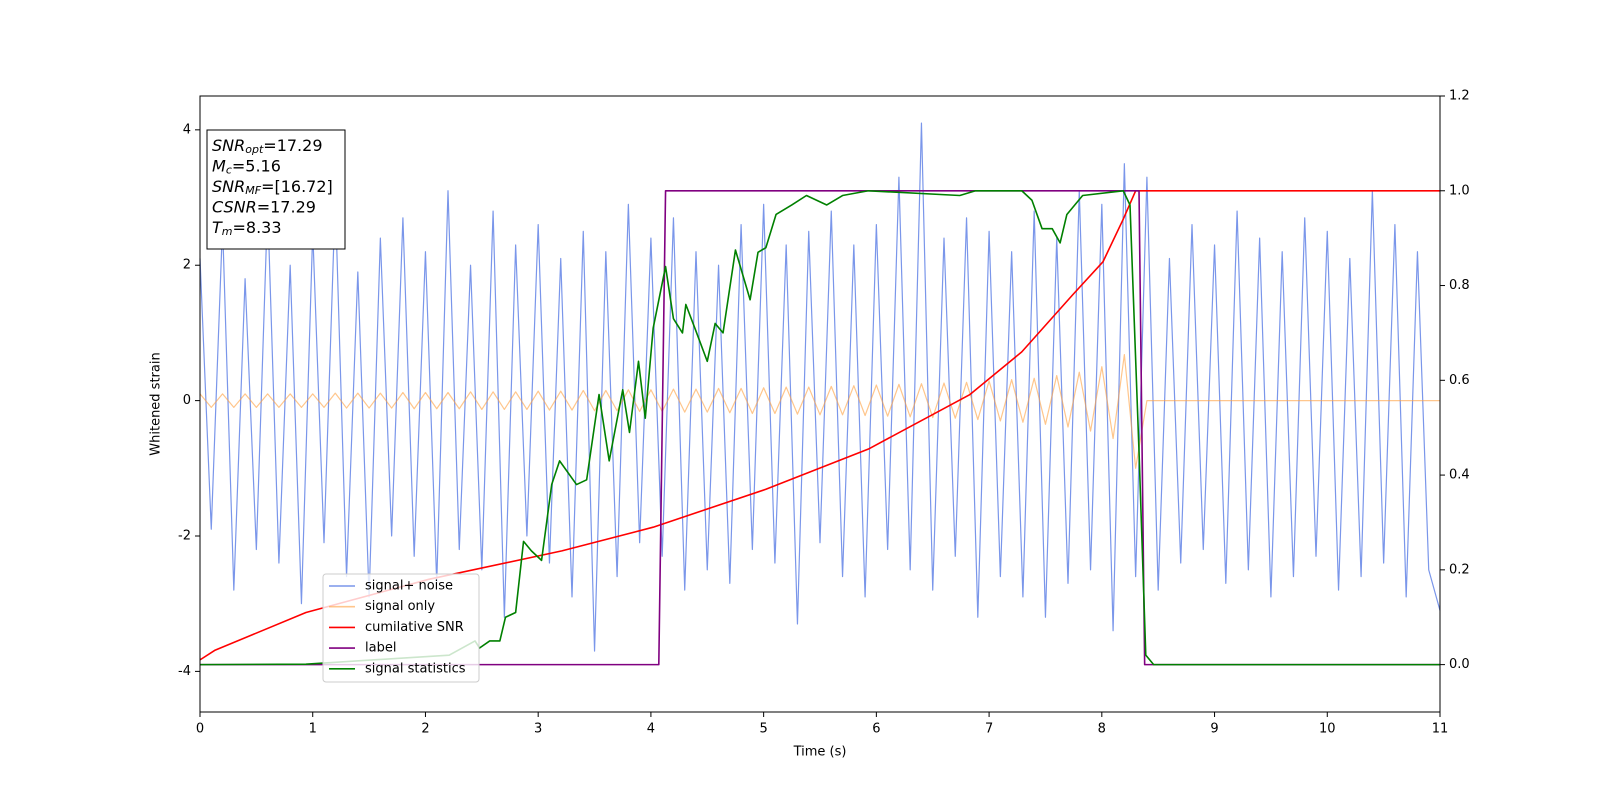 The height and width of the screenshot is (800, 1600). Describe the element at coordinates (1459, 190) in the screenshot. I see `y2-tick-label: 1.0` at that location.